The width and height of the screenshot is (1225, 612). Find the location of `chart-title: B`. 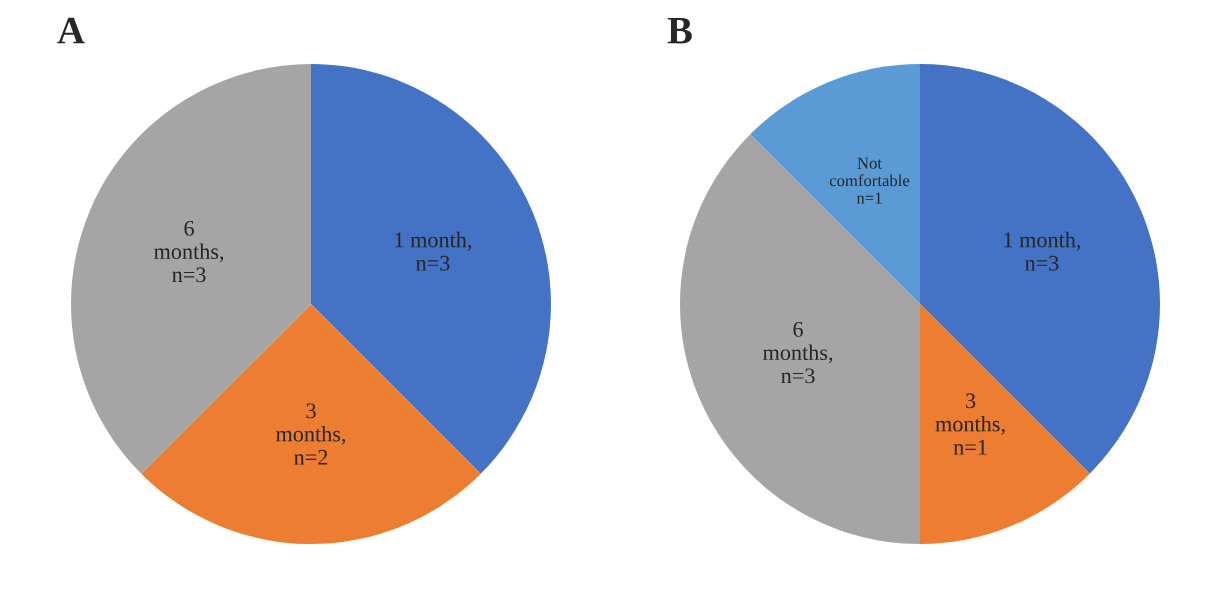

chart-title: B is located at coordinates (679, 30).